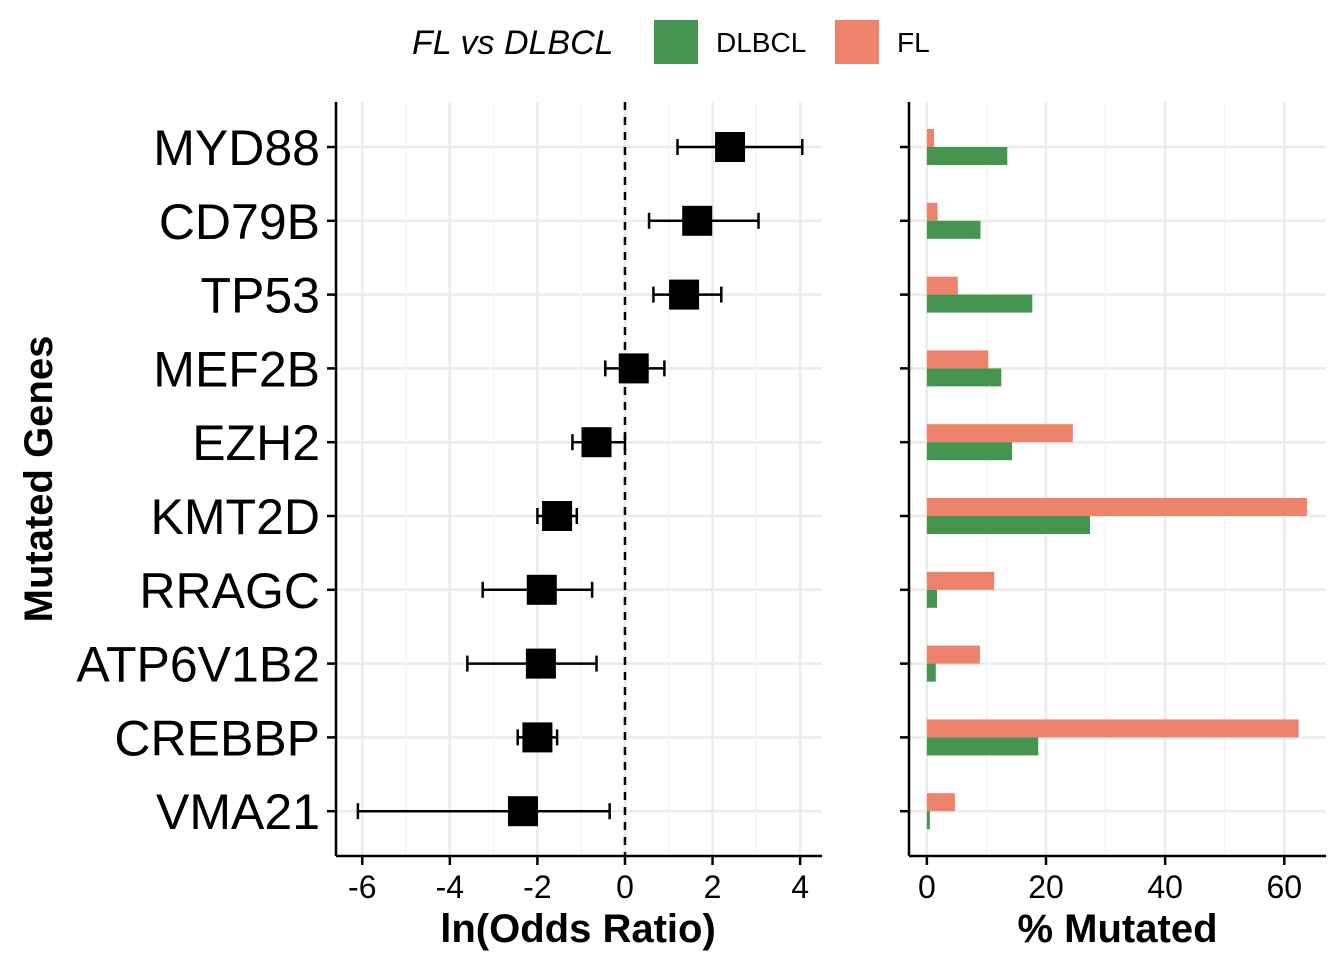 This screenshot has width=1344, height=960. I want to click on forest-row-ezh2, so click(599, 442).